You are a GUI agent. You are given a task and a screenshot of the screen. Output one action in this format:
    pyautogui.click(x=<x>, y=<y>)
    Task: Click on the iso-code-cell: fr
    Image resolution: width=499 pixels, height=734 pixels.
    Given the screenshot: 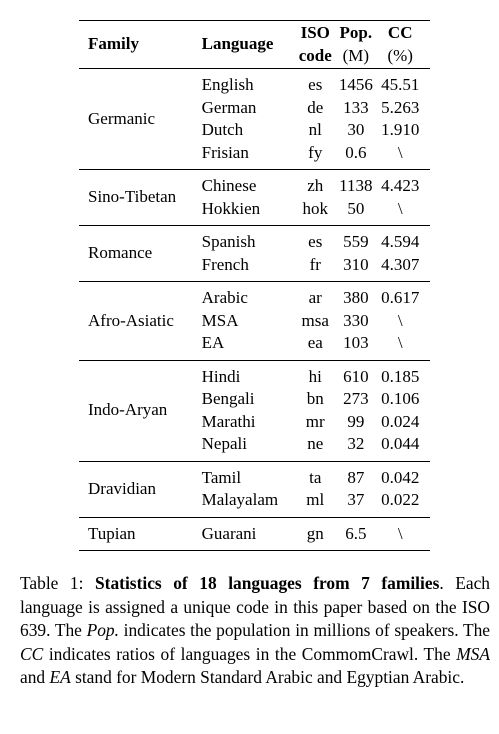 What is the action you would take?
    pyautogui.click(x=315, y=264)
    